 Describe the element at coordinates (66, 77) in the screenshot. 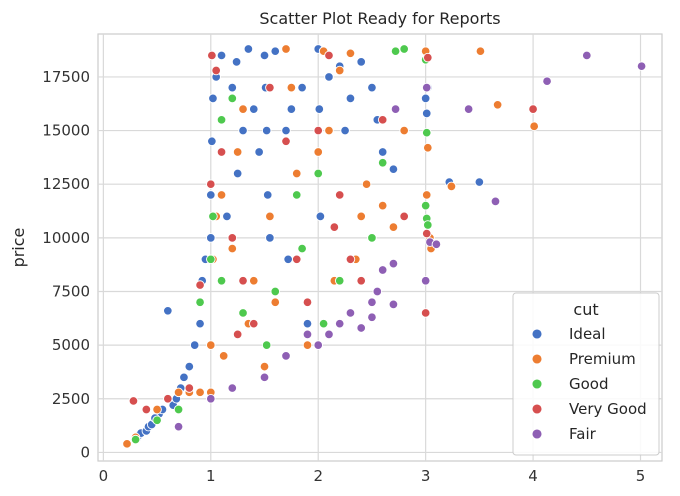

I see `y-tick-label: 17500` at that location.